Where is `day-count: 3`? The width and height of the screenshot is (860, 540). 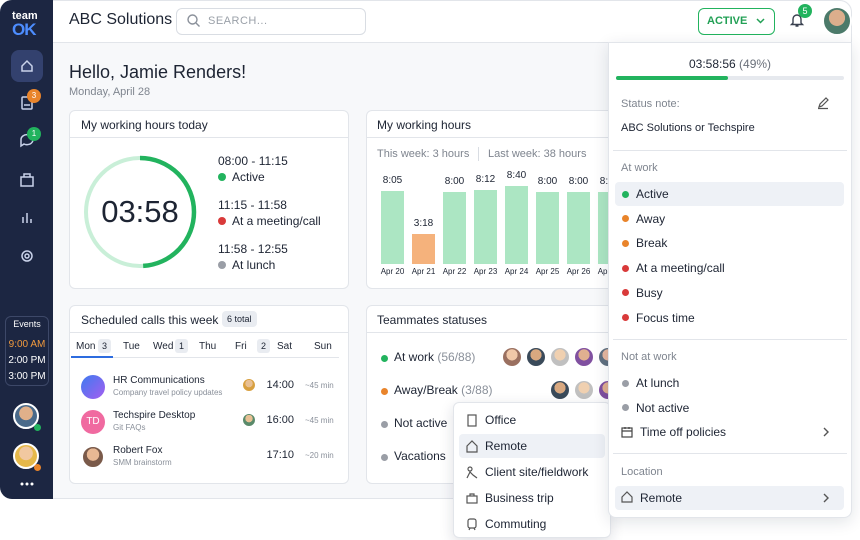
day-count: 3 is located at coordinates (104, 346).